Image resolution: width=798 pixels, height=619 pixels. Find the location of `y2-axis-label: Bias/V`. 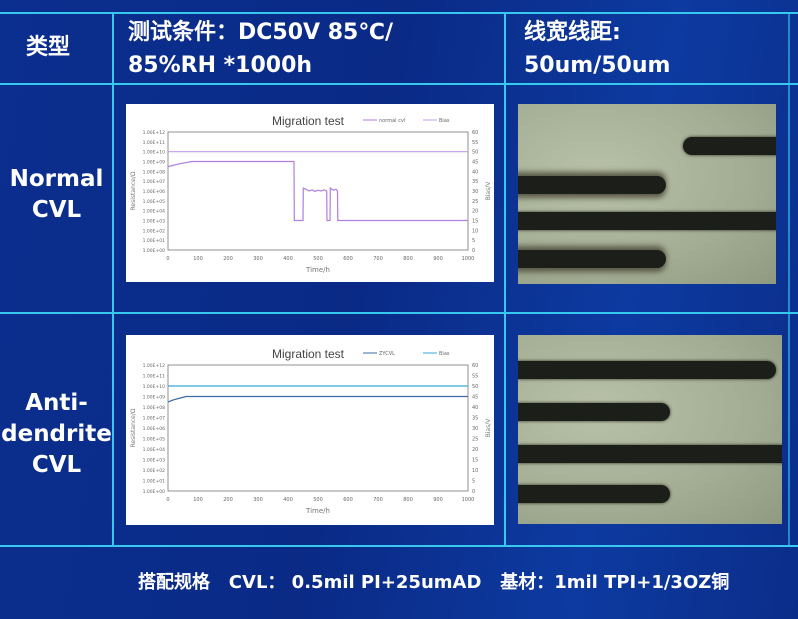

y2-axis-label: Bias/V is located at coordinates (488, 428).